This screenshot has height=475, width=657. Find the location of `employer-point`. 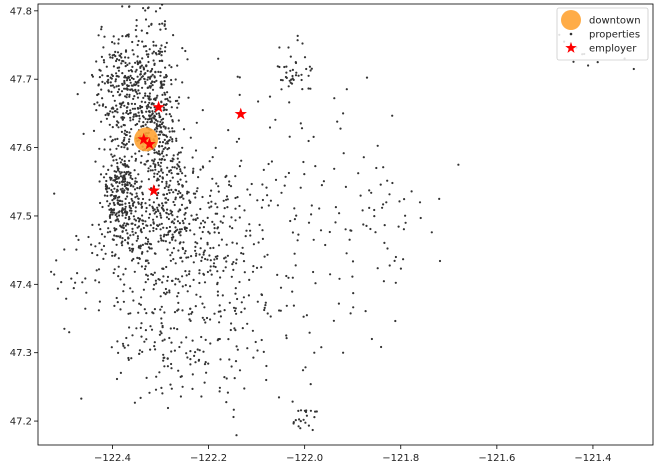

employer-point is located at coordinates (153, 190).